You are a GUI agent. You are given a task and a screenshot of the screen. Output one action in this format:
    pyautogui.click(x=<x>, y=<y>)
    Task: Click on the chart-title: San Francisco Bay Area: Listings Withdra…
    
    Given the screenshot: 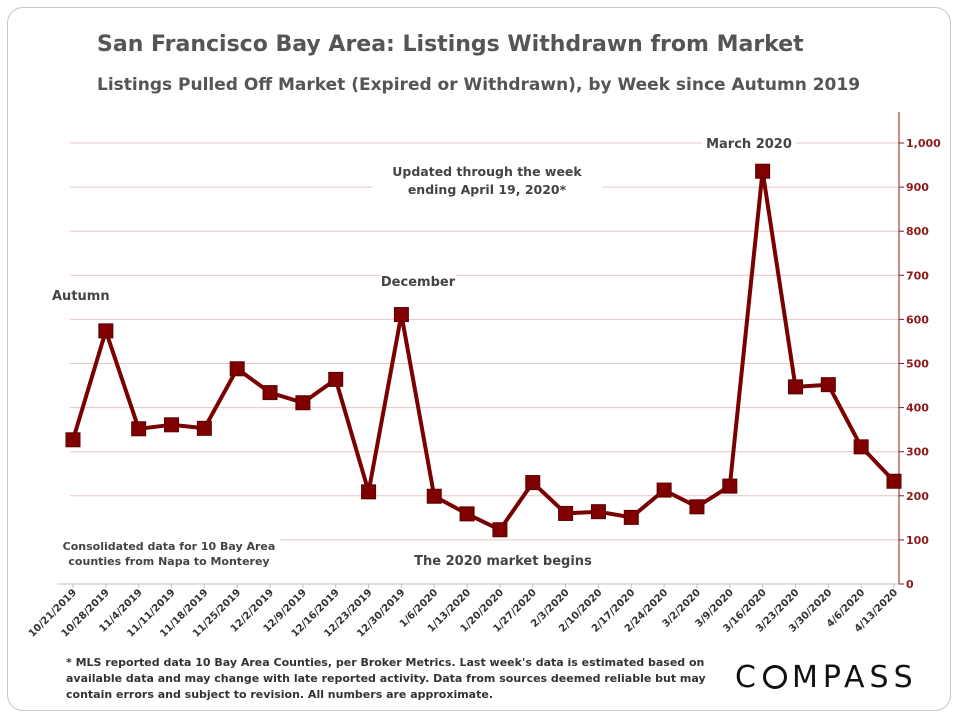 What is the action you would take?
    pyautogui.click(x=450, y=44)
    